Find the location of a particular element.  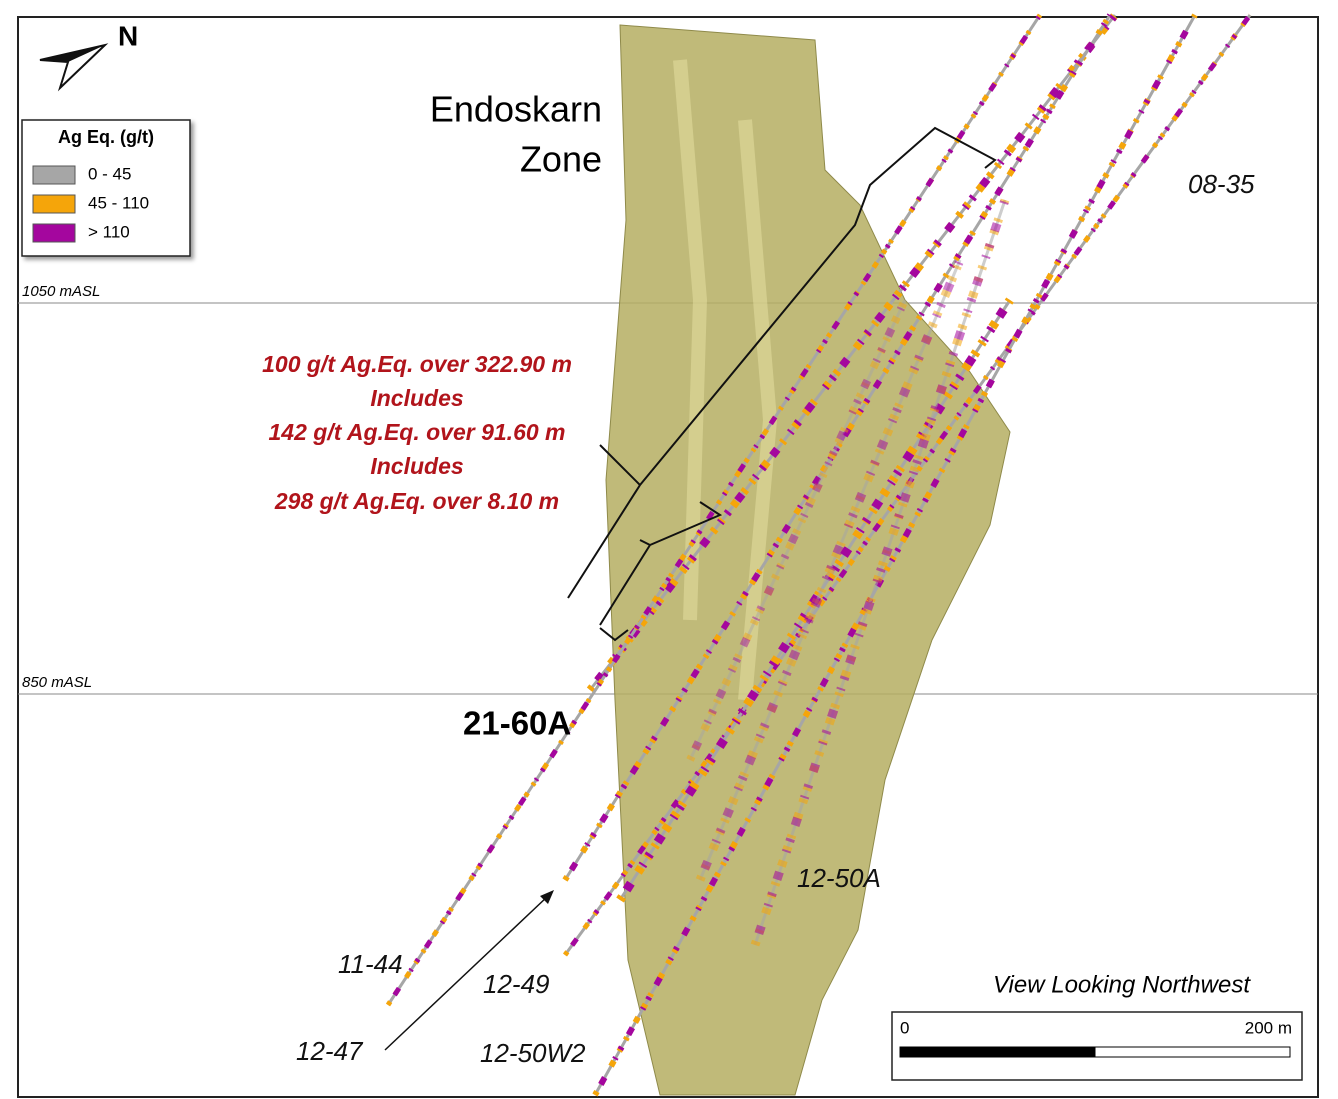

intercept-text: 100 g/t Ag.Eq. over 322.90 m is located at coordinates (417, 364).